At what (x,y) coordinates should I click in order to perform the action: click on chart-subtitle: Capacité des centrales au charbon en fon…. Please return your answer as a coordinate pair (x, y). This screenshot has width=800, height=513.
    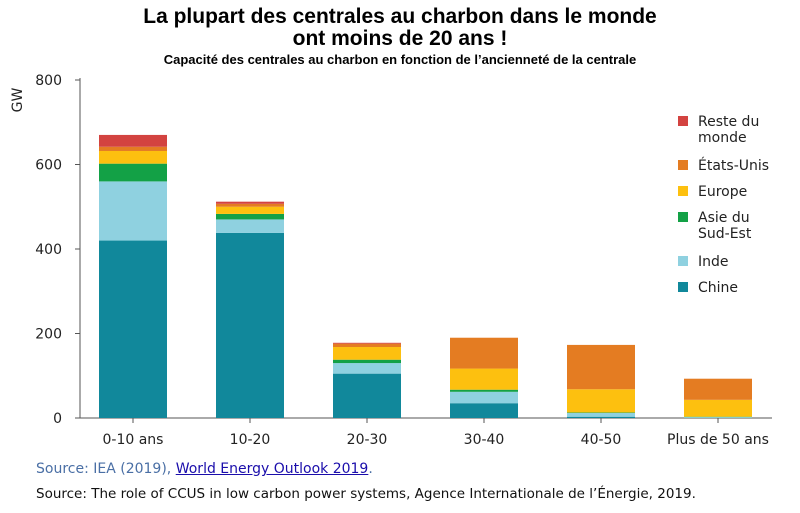
    Looking at the image, I should click on (400, 59).